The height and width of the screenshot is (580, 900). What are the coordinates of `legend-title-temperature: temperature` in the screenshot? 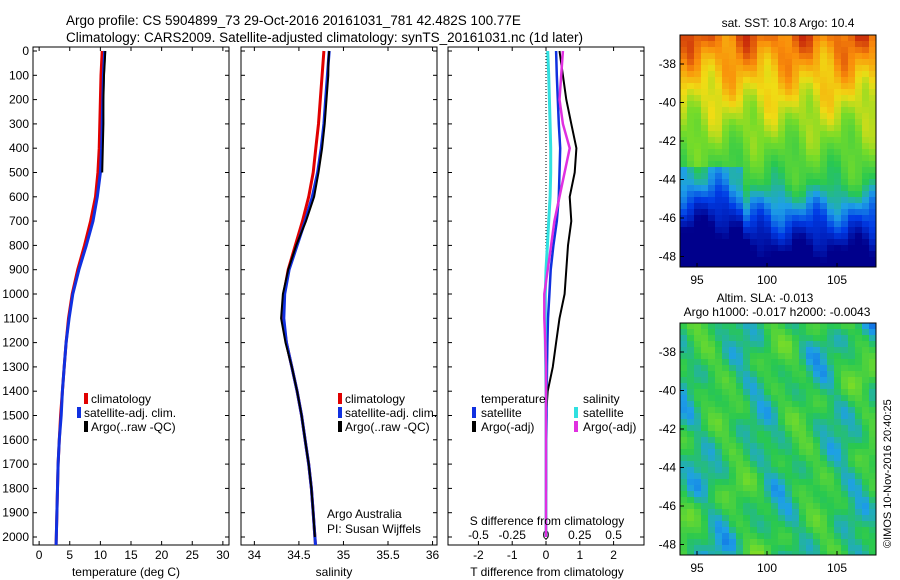 It's located at (513, 399).